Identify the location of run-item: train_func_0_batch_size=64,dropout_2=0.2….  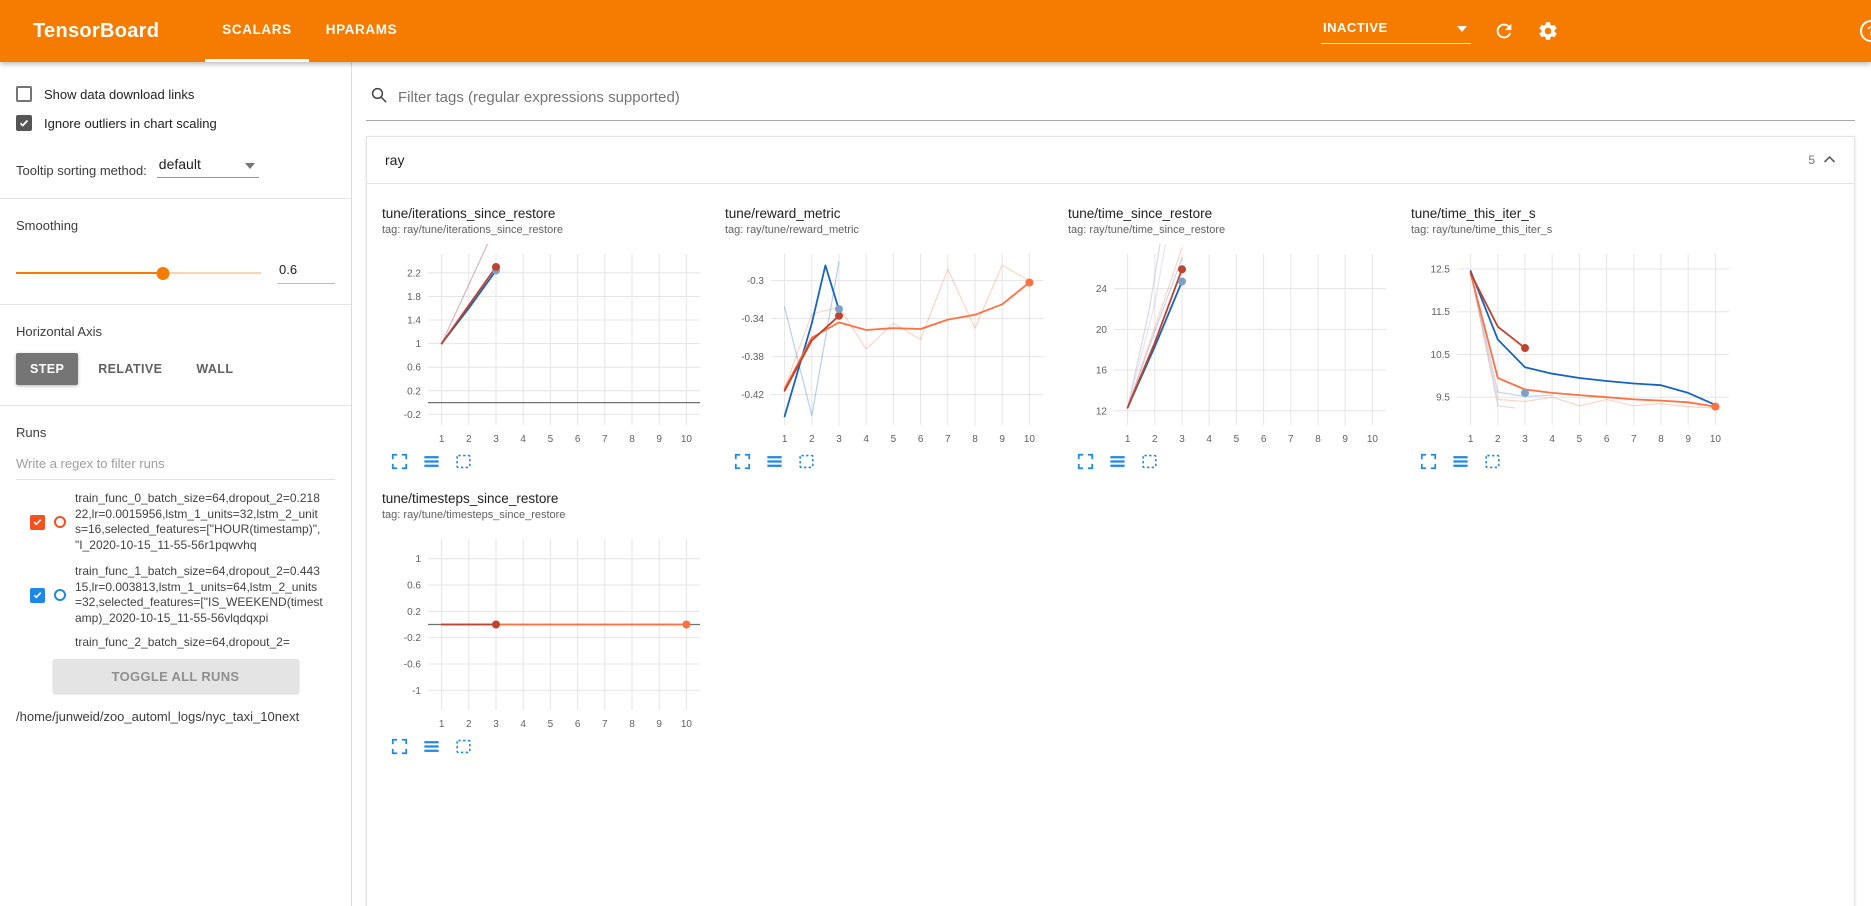
(182, 522).